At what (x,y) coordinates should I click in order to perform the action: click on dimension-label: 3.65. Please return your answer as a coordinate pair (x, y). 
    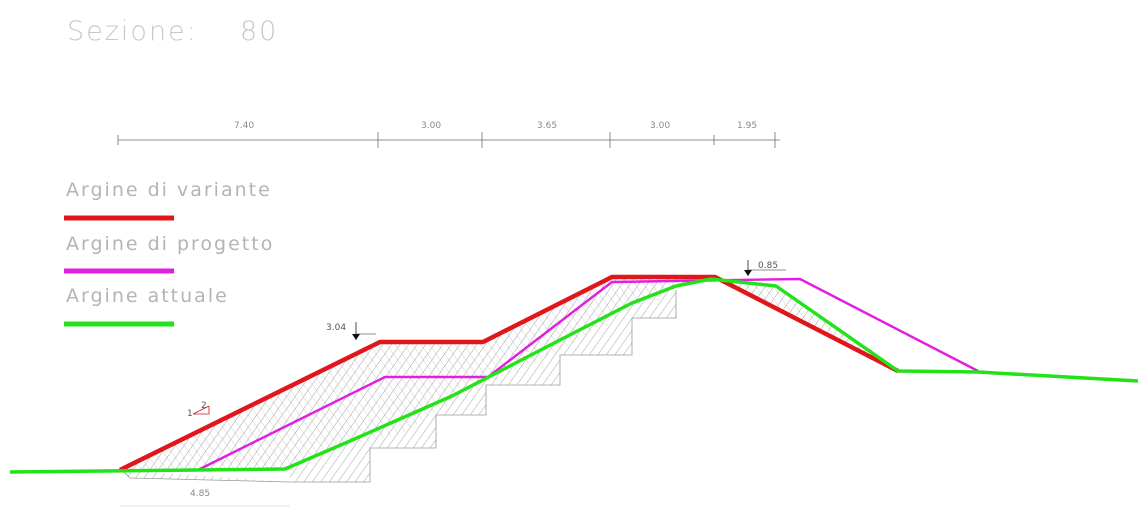
    Looking at the image, I should click on (547, 126).